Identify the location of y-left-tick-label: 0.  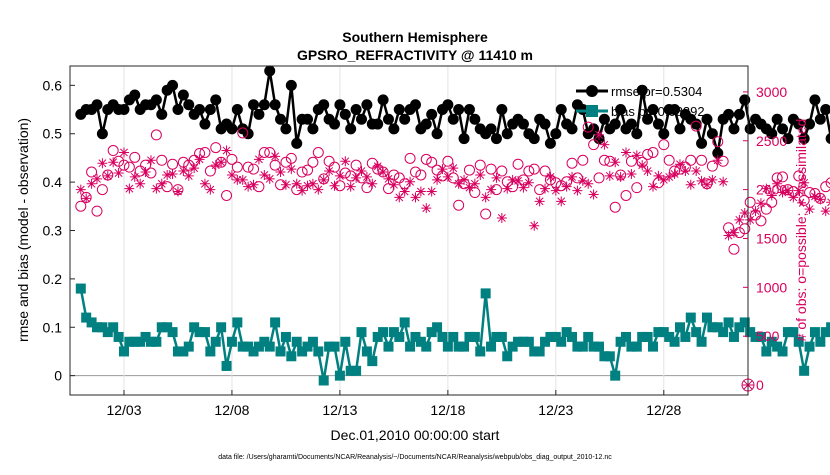
(58, 376).